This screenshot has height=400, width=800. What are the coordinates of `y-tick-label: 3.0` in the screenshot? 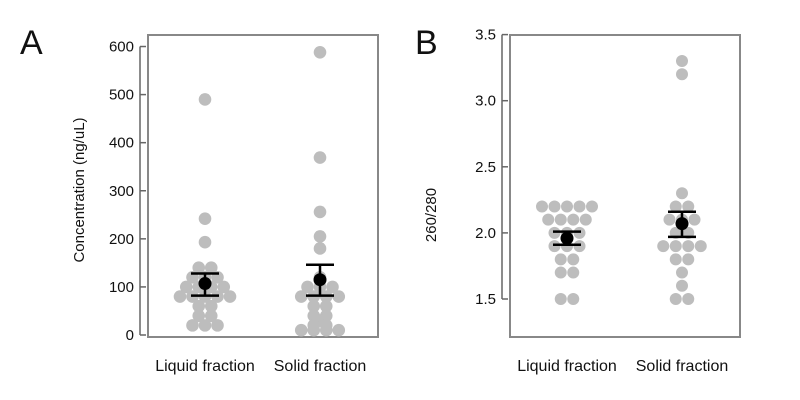 It's located at (485, 101).